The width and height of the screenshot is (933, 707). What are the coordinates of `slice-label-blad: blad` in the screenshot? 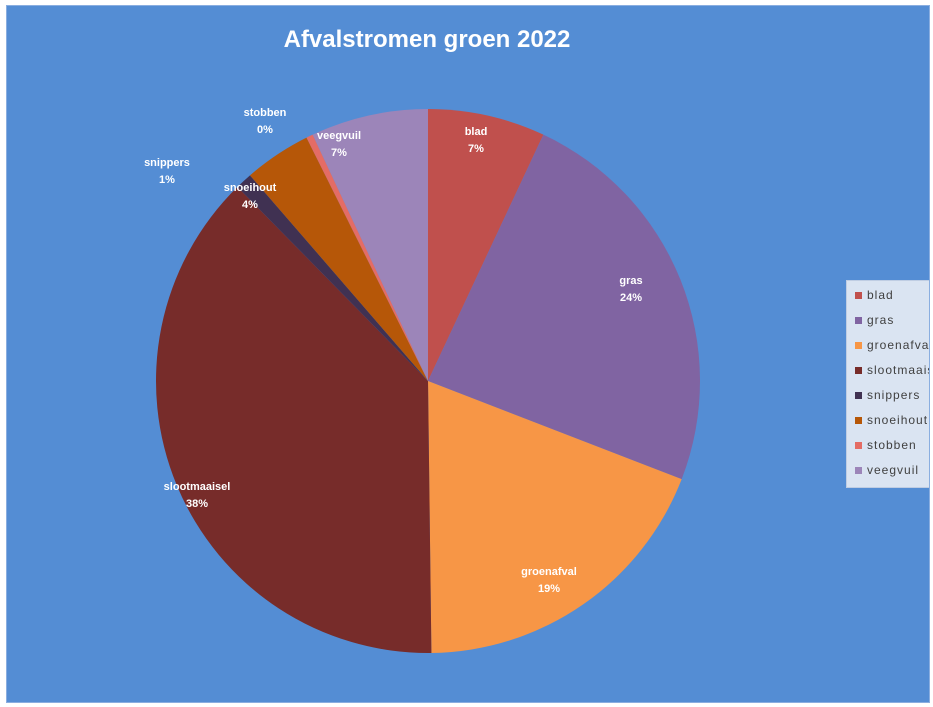 It's located at (476, 132).